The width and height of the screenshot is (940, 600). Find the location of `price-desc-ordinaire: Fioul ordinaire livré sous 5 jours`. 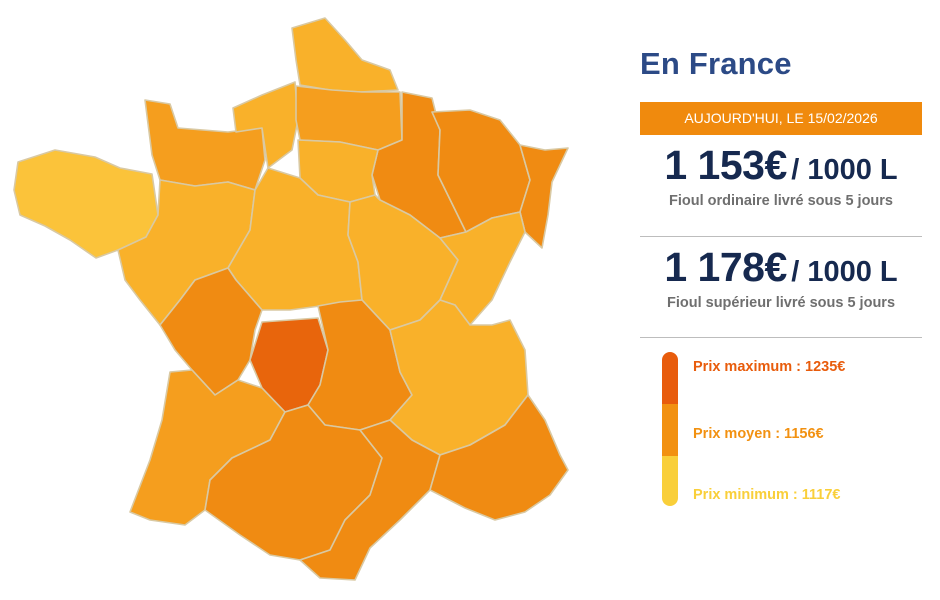

price-desc-ordinaire: Fioul ordinaire livré sous 5 jours is located at coordinates (781, 201).